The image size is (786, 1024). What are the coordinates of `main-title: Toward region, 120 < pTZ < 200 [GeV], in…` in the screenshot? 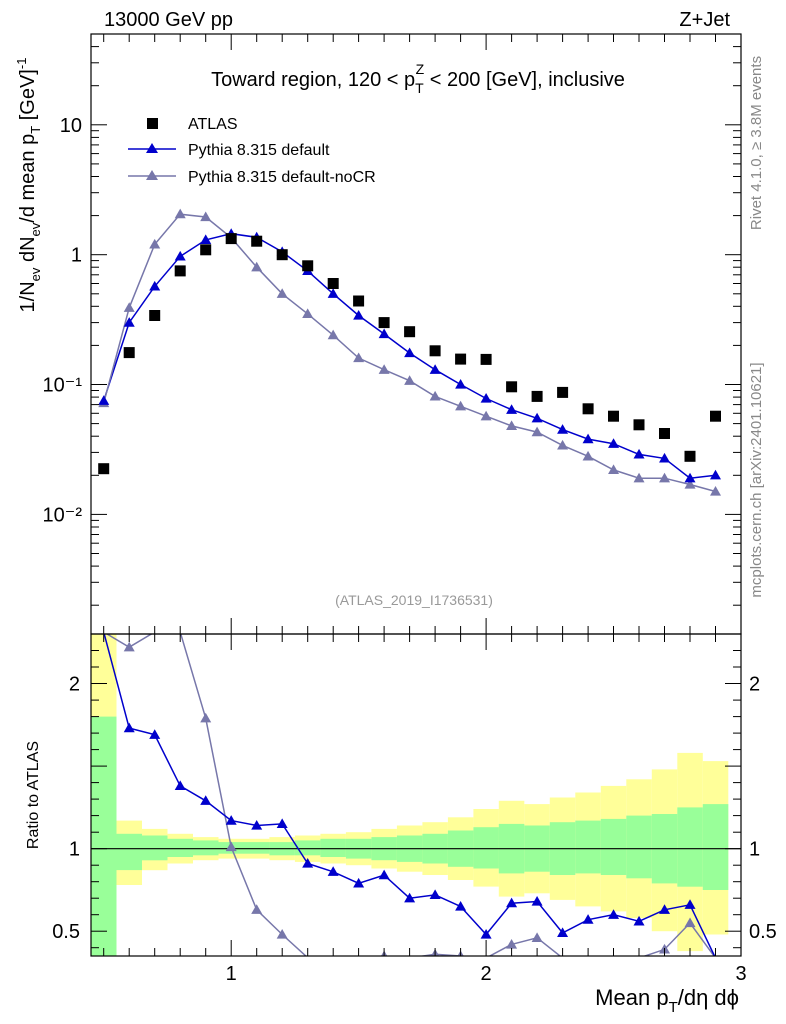 It's located at (418, 78).